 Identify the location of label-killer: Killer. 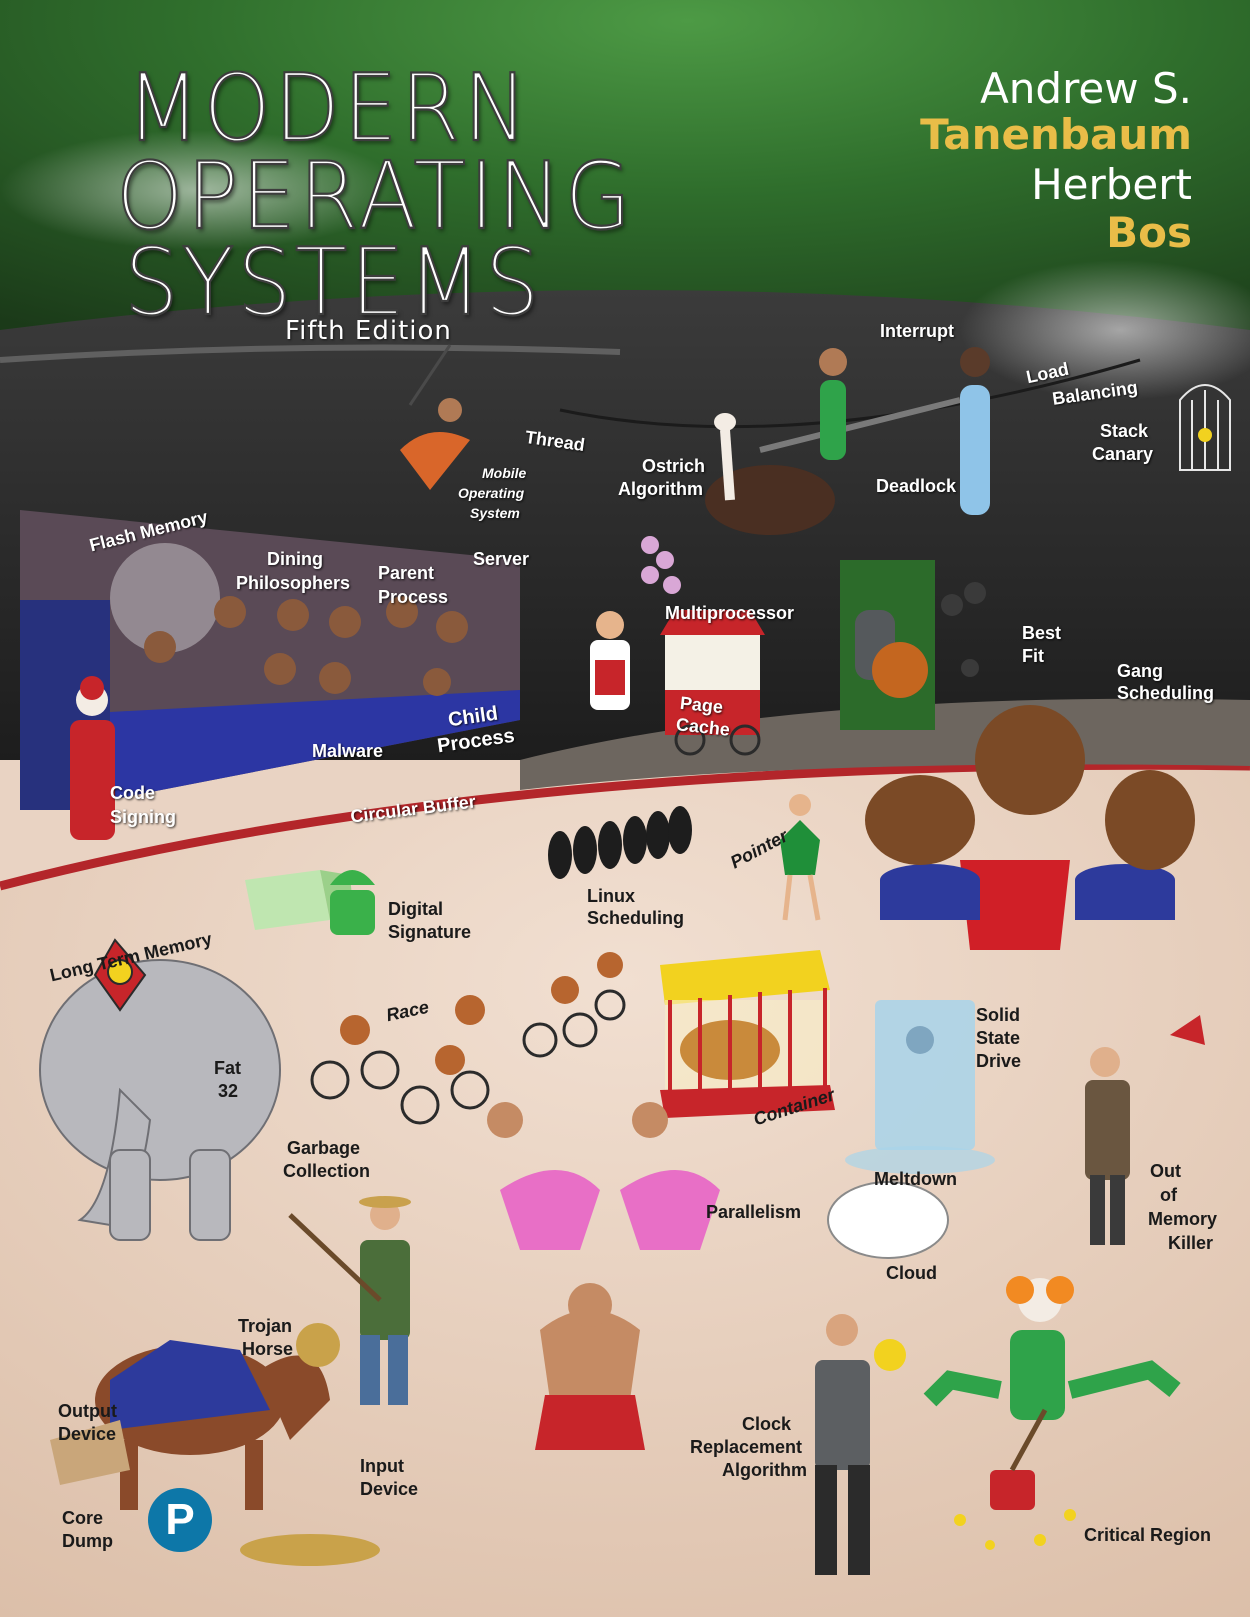
(1191, 1243).